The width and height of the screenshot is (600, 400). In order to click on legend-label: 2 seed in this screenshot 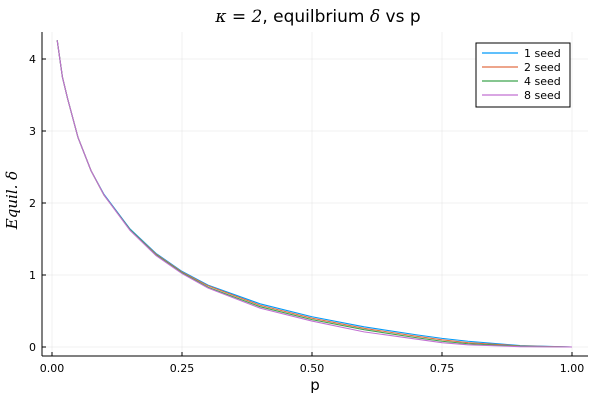, I will do `click(542, 67)`.